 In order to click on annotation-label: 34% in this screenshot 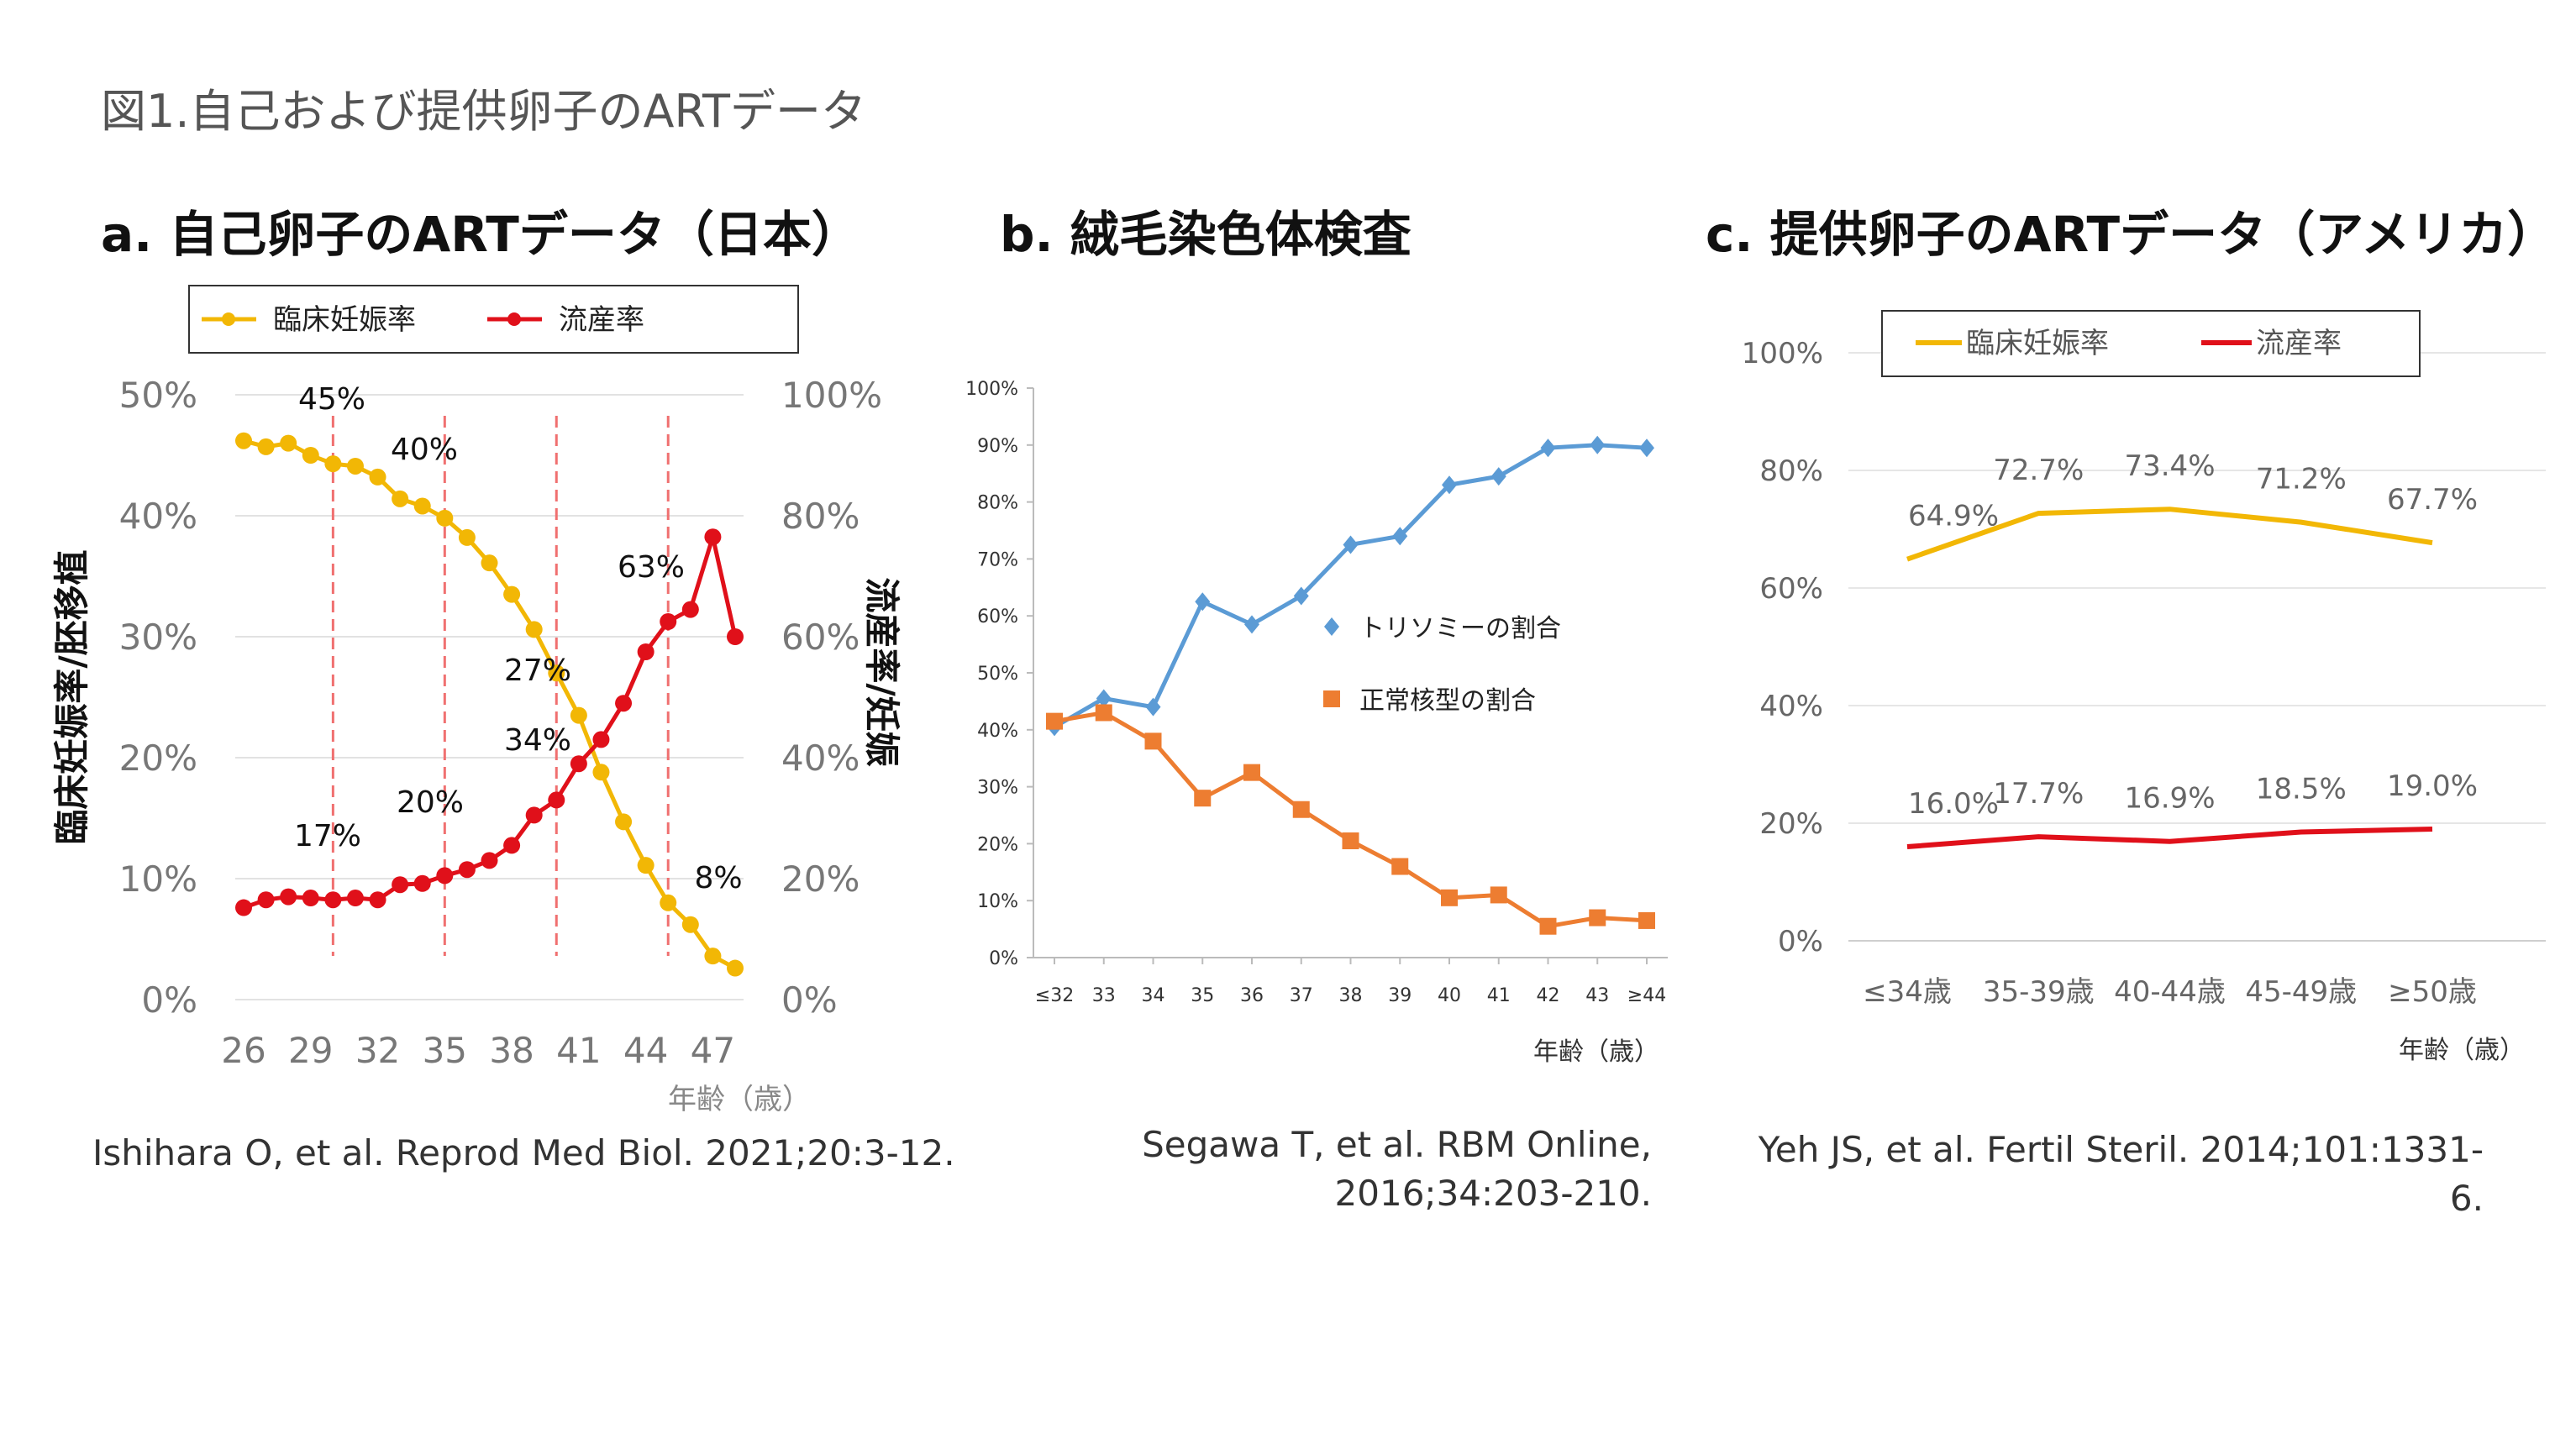, I will do `click(537, 740)`.